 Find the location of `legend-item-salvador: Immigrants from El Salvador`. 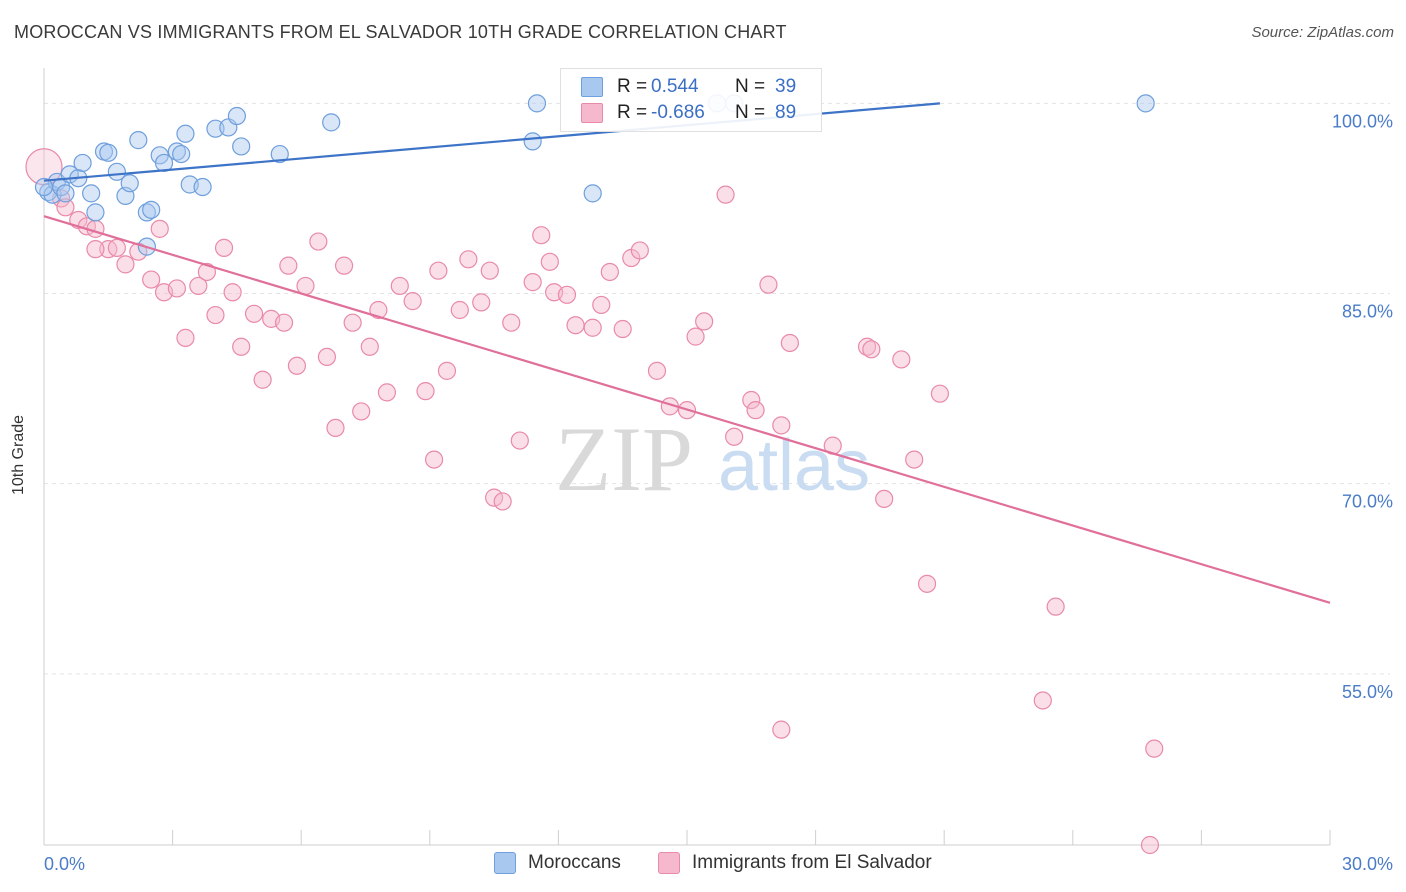

legend-item-salvador: Immigrants from El Salvador is located at coordinates (795, 863).